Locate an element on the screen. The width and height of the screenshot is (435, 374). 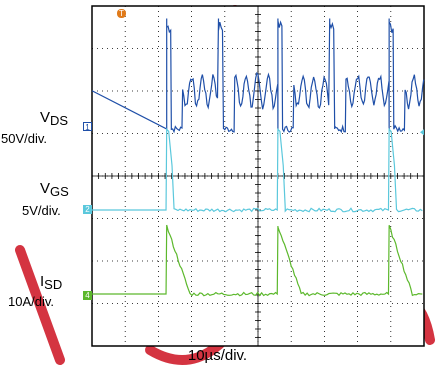
vds-label: VDS is located at coordinates (54, 118).